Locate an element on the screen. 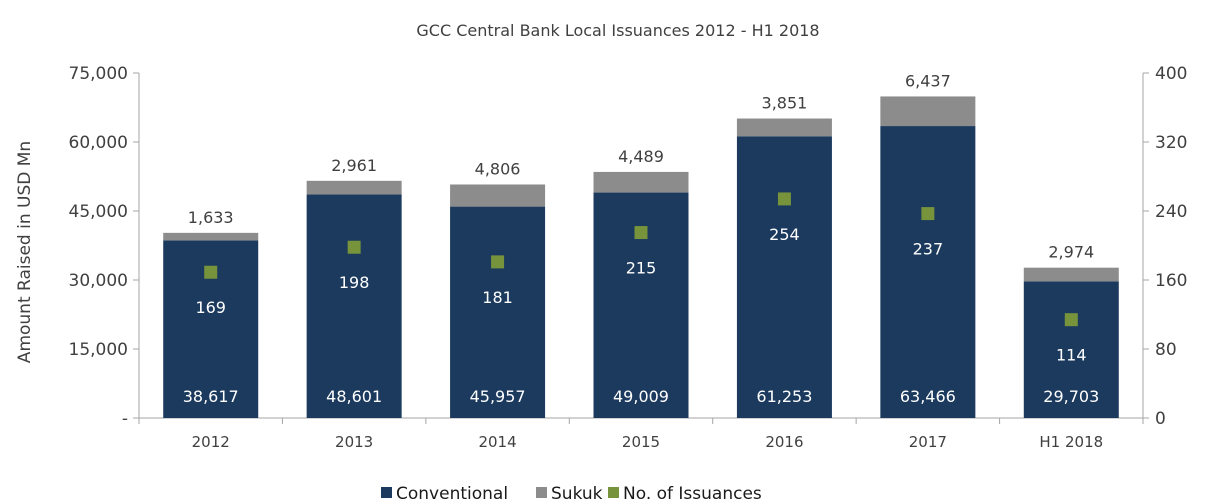 The height and width of the screenshot is (504, 1205). label-conventional: 61,253 is located at coordinates (784, 396).